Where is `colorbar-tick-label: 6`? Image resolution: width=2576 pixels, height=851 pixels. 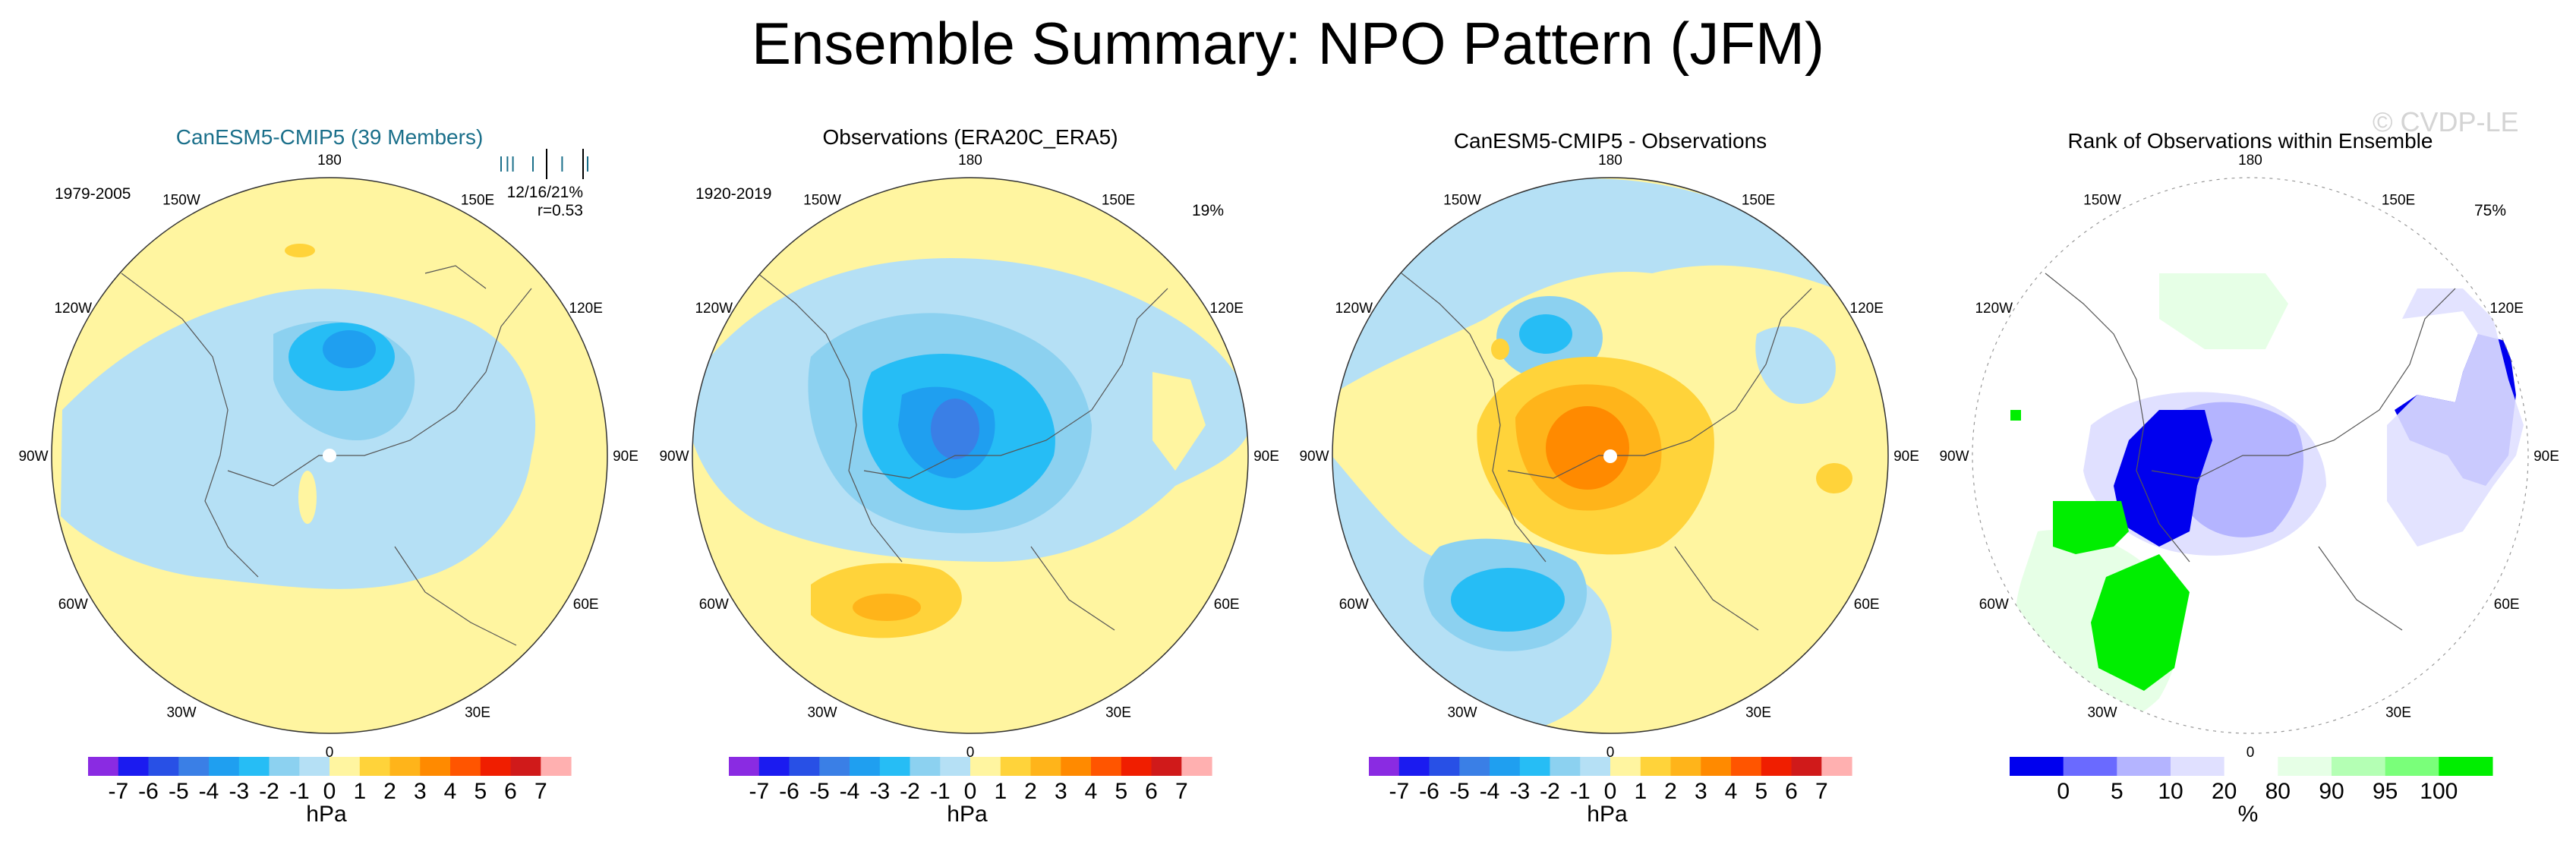 colorbar-tick-label: 6 is located at coordinates (510, 792).